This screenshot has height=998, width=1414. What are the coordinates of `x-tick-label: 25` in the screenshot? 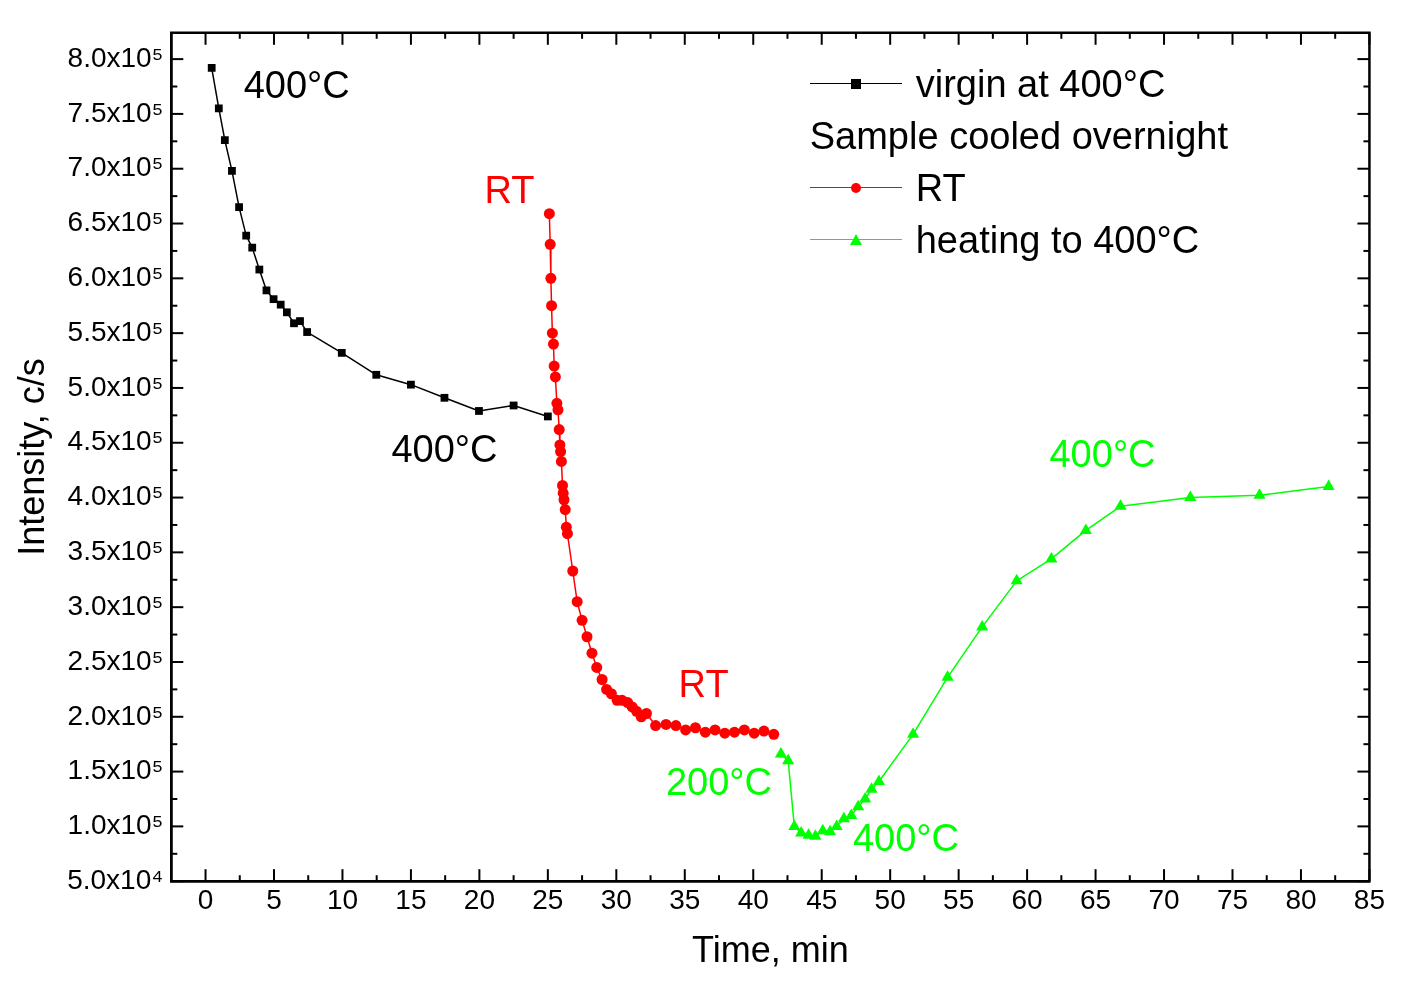 It's located at (548, 899).